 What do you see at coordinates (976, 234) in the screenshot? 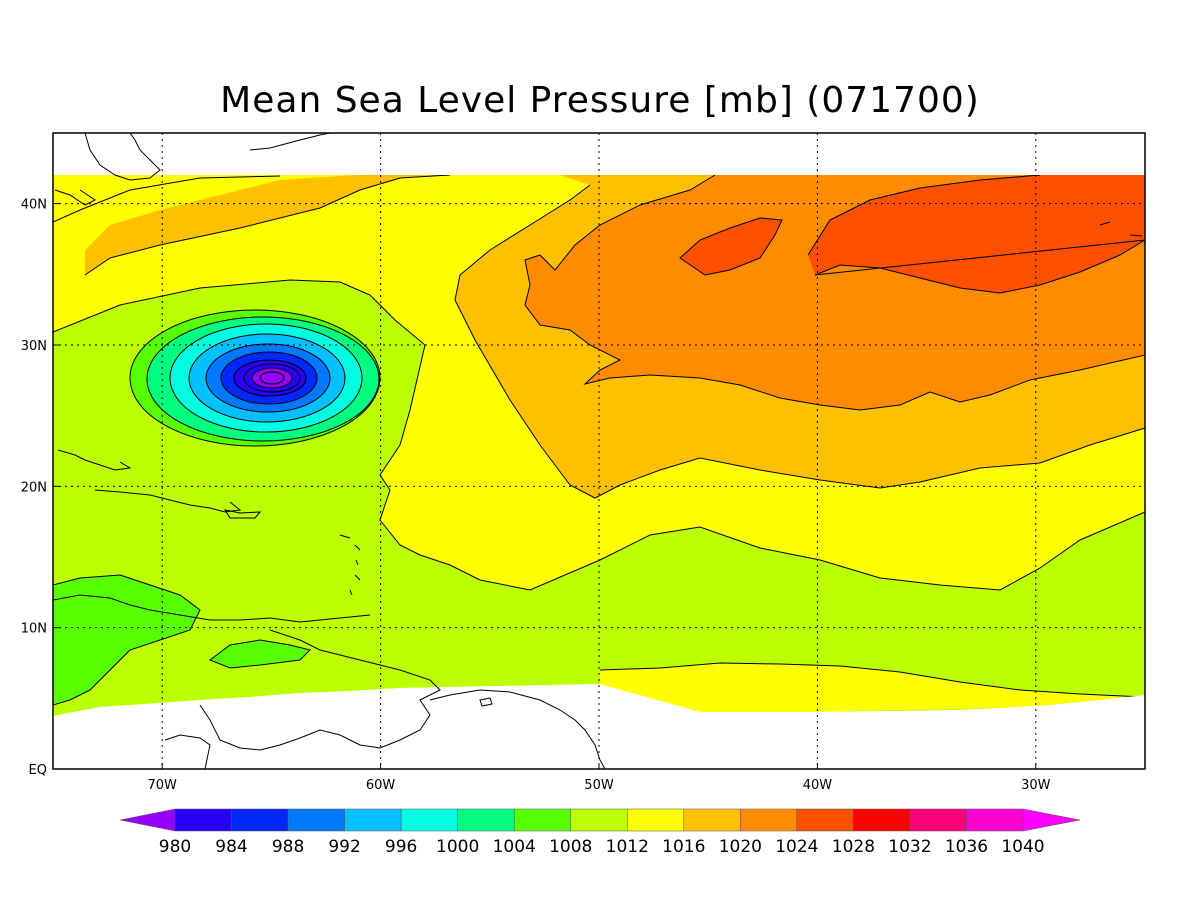
I see `band-1024-1028-east` at bounding box center [976, 234].